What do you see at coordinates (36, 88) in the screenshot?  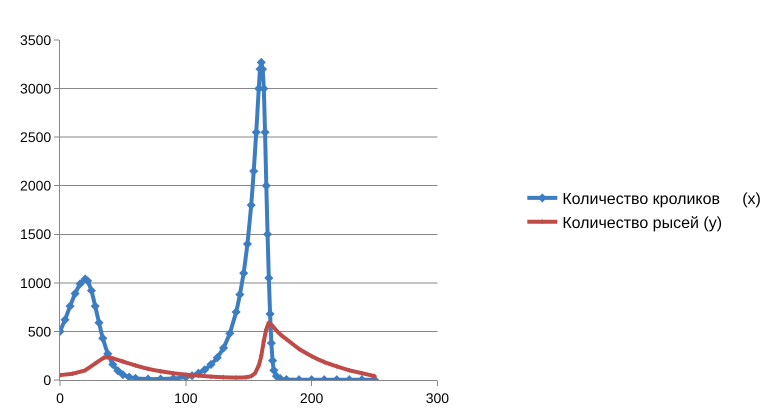 I see `y-tick-label: 3000` at bounding box center [36, 88].